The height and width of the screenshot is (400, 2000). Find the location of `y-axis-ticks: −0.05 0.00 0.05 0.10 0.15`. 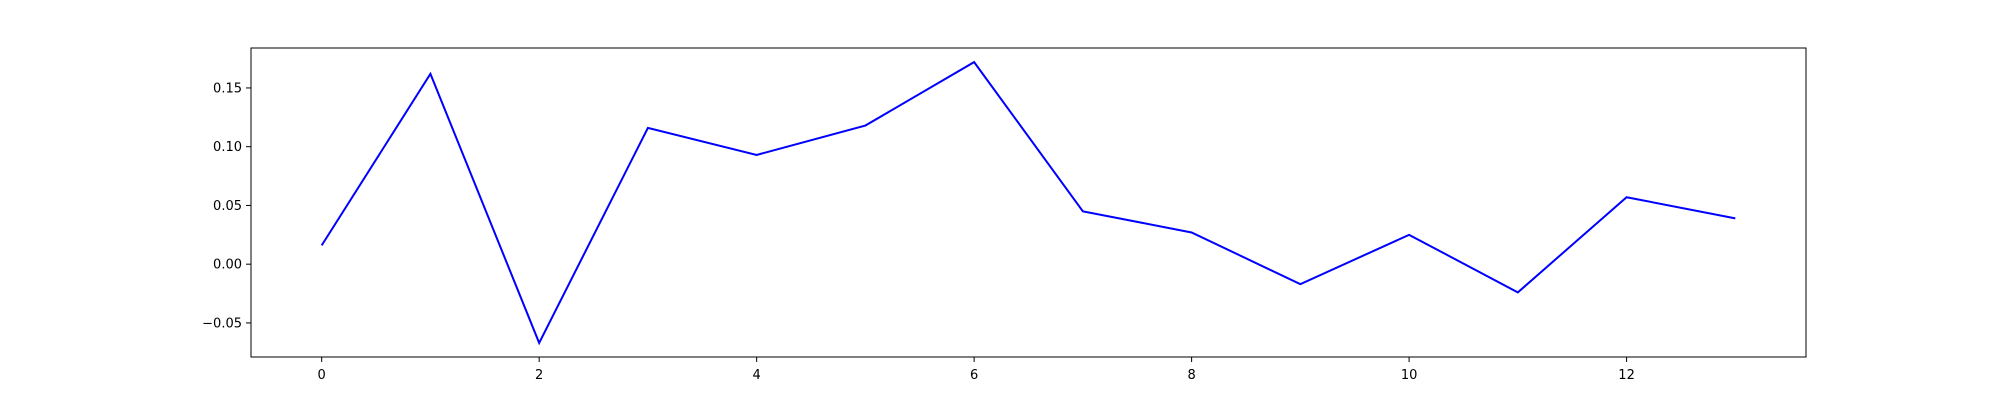

y-axis-ticks: −0.05 0.00 0.05 0.10 0.15 is located at coordinates (226, 206).